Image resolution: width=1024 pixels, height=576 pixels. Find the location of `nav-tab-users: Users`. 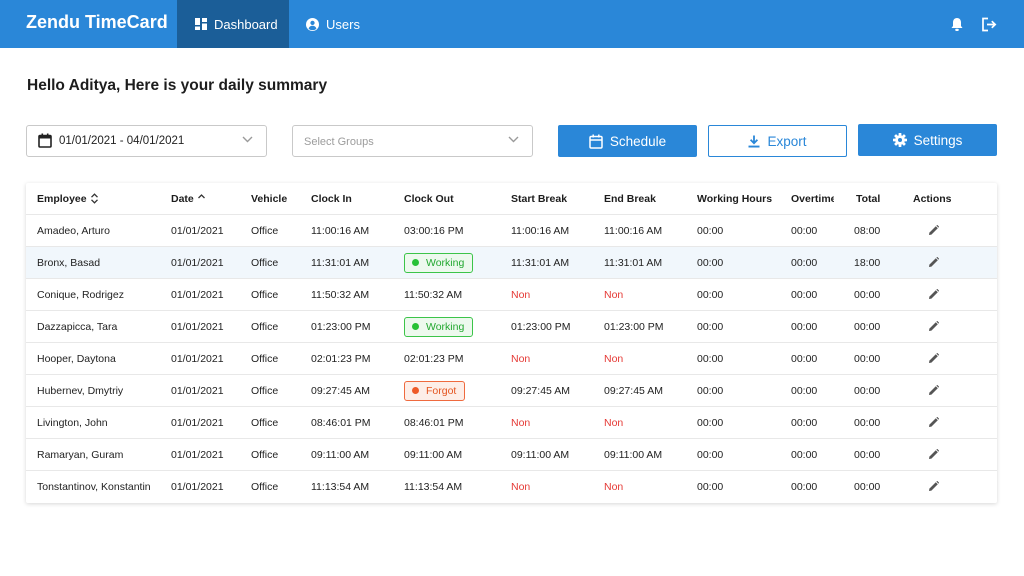

nav-tab-users: Users is located at coordinates (334, 24).